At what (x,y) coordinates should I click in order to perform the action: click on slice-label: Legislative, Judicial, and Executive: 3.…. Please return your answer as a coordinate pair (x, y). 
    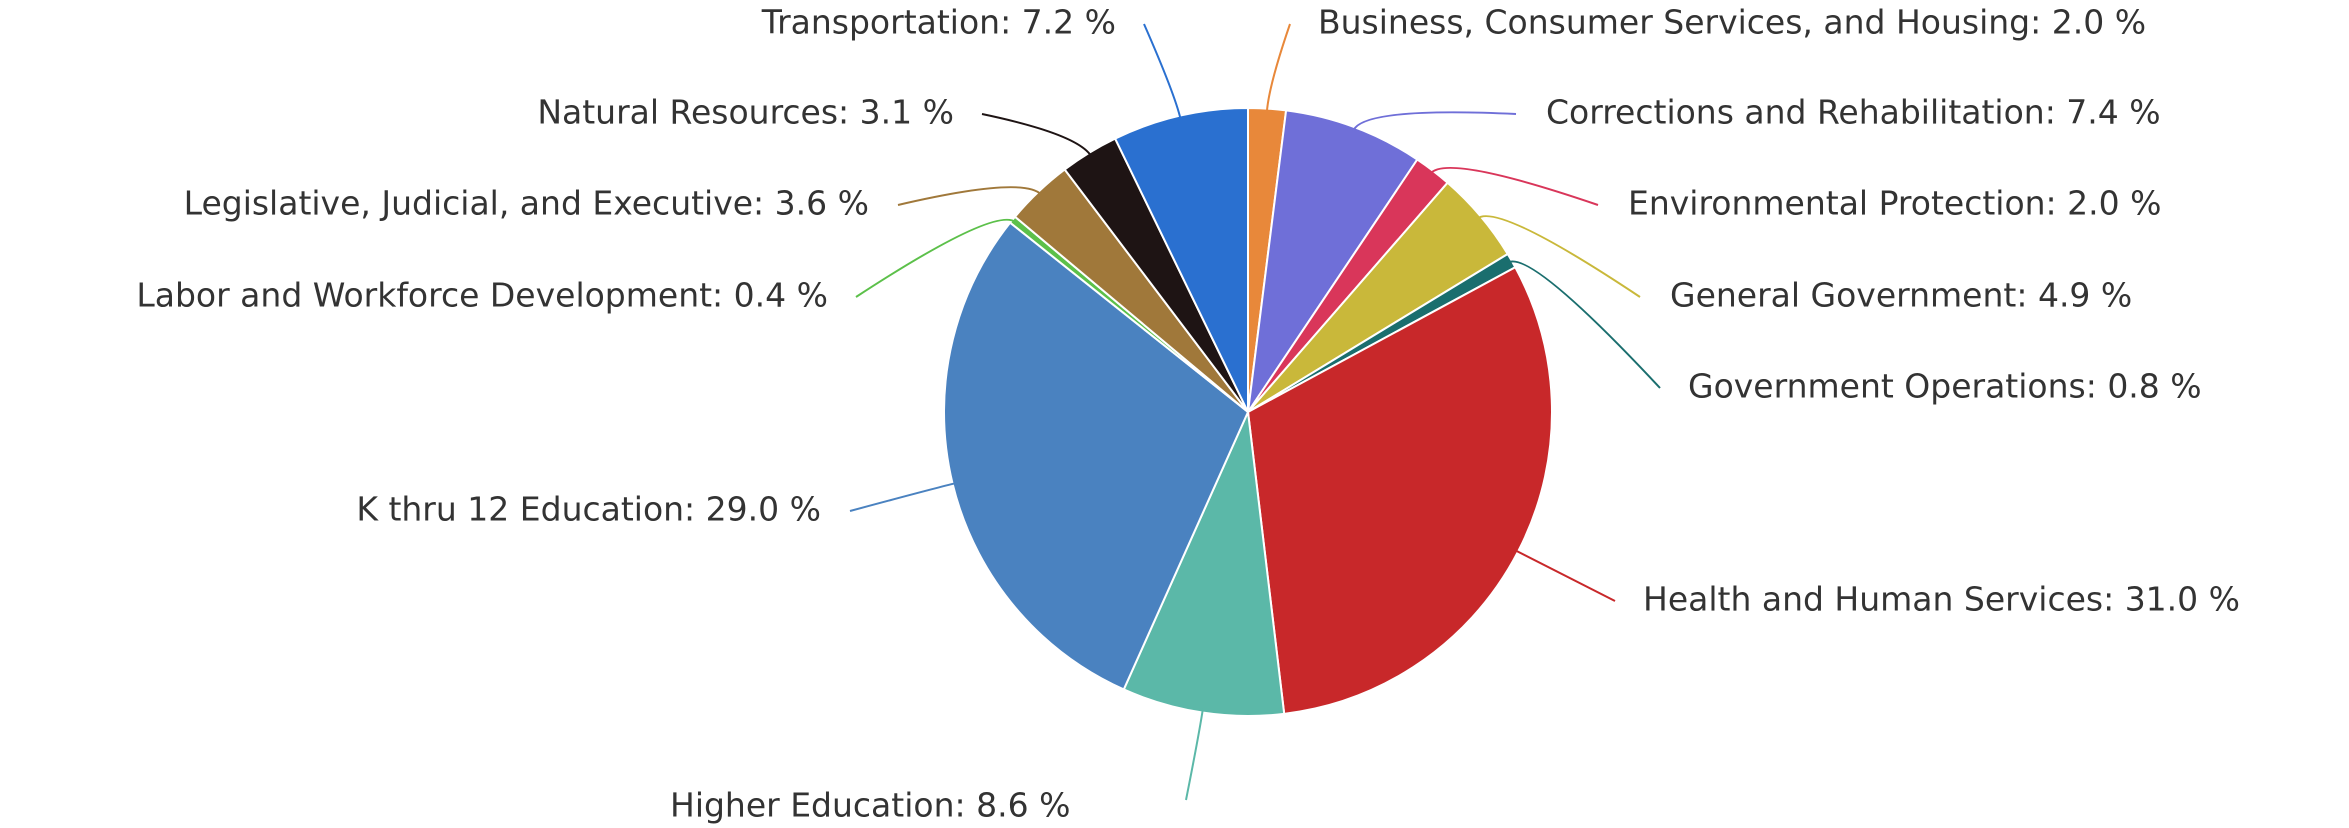
    Looking at the image, I should click on (526, 203).